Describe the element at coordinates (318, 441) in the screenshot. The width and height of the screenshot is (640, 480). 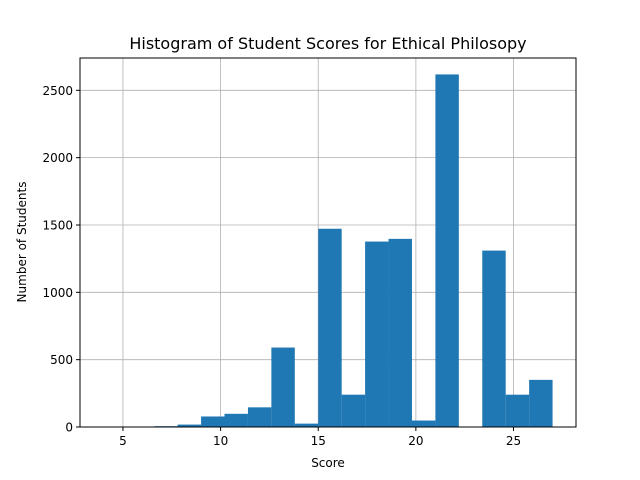
I see `x-tick-label-2: 15` at that location.